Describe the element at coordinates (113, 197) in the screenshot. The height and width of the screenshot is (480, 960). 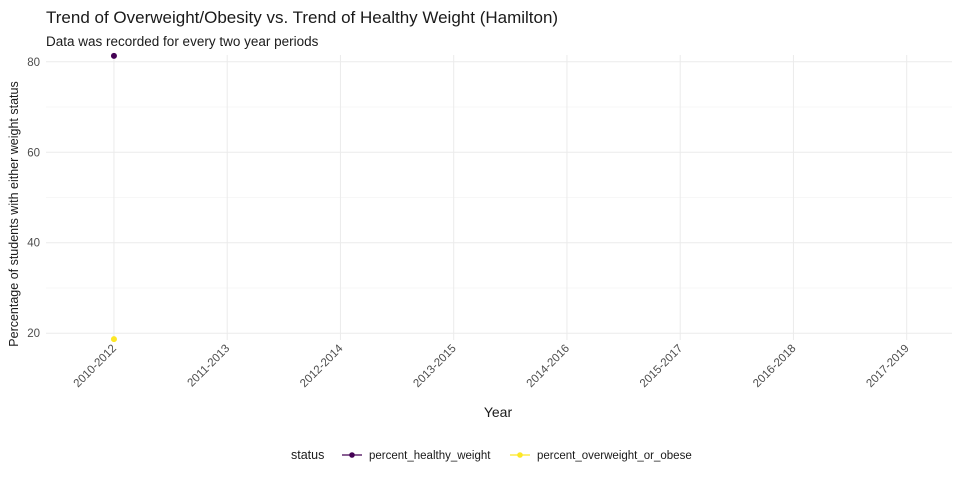
I see `data-points` at that location.